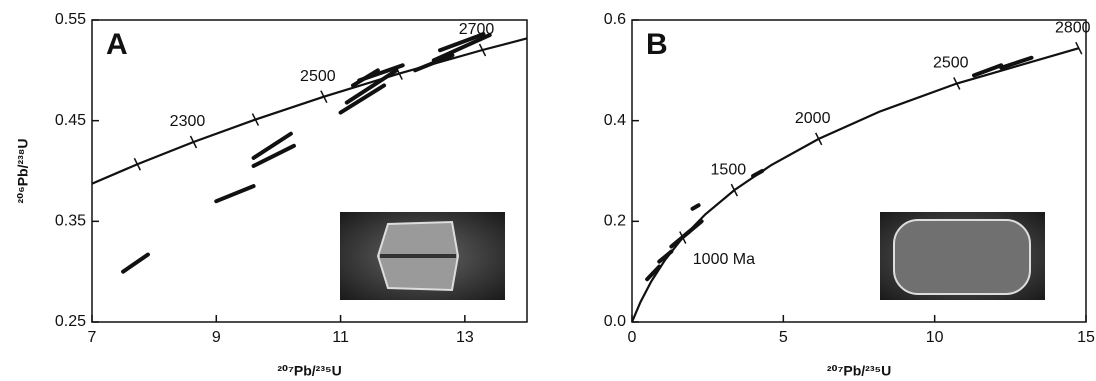 This screenshot has width=1096, height=381. What do you see at coordinates (465, 337) in the screenshot?
I see `x-tick-label: 13` at bounding box center [465, 337].